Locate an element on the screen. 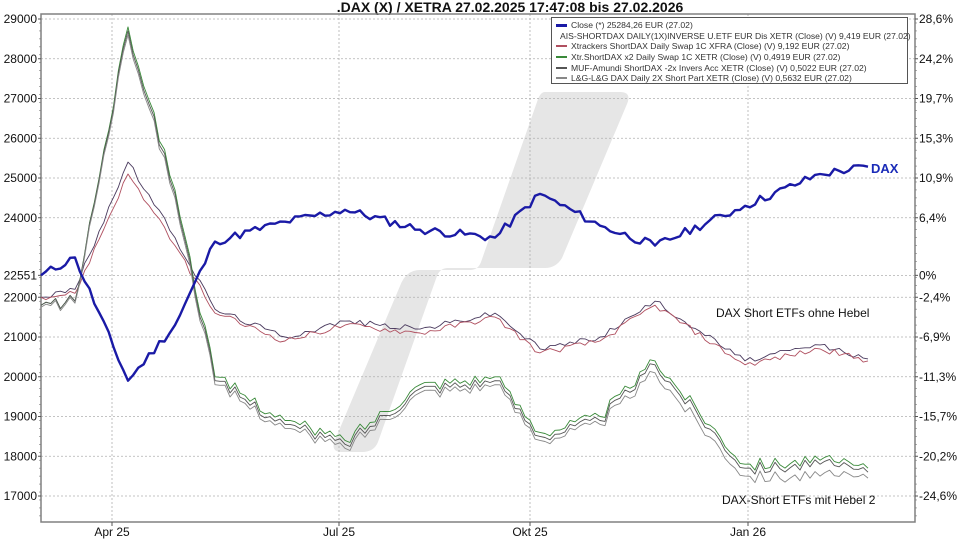 The height and width of the screenshot is (540, 960). y-left-tick-label: 18000 is located at coordinates (21, 456).